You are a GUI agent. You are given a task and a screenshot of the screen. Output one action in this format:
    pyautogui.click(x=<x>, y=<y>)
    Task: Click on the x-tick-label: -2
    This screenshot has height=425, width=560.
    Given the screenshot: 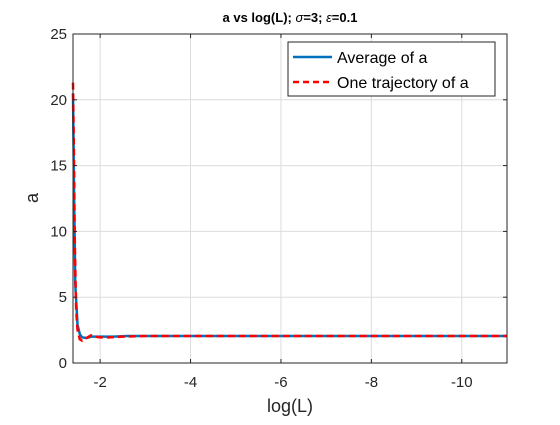 What is the action you would take?
    pyautogui.click(x=99, y=382)
    